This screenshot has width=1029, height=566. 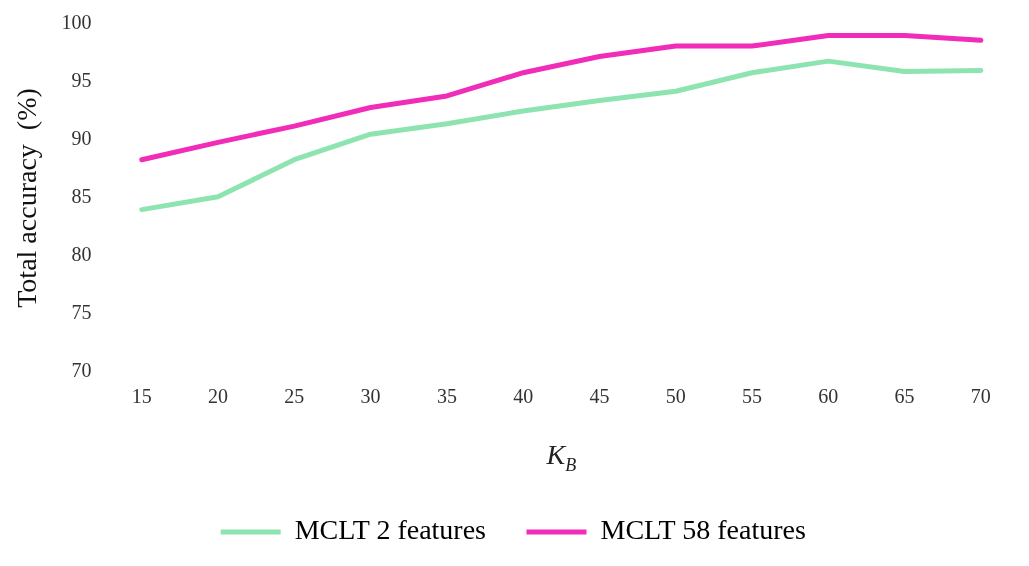 I want to click on x-tick-label: 35, so click(x=446, y=396).